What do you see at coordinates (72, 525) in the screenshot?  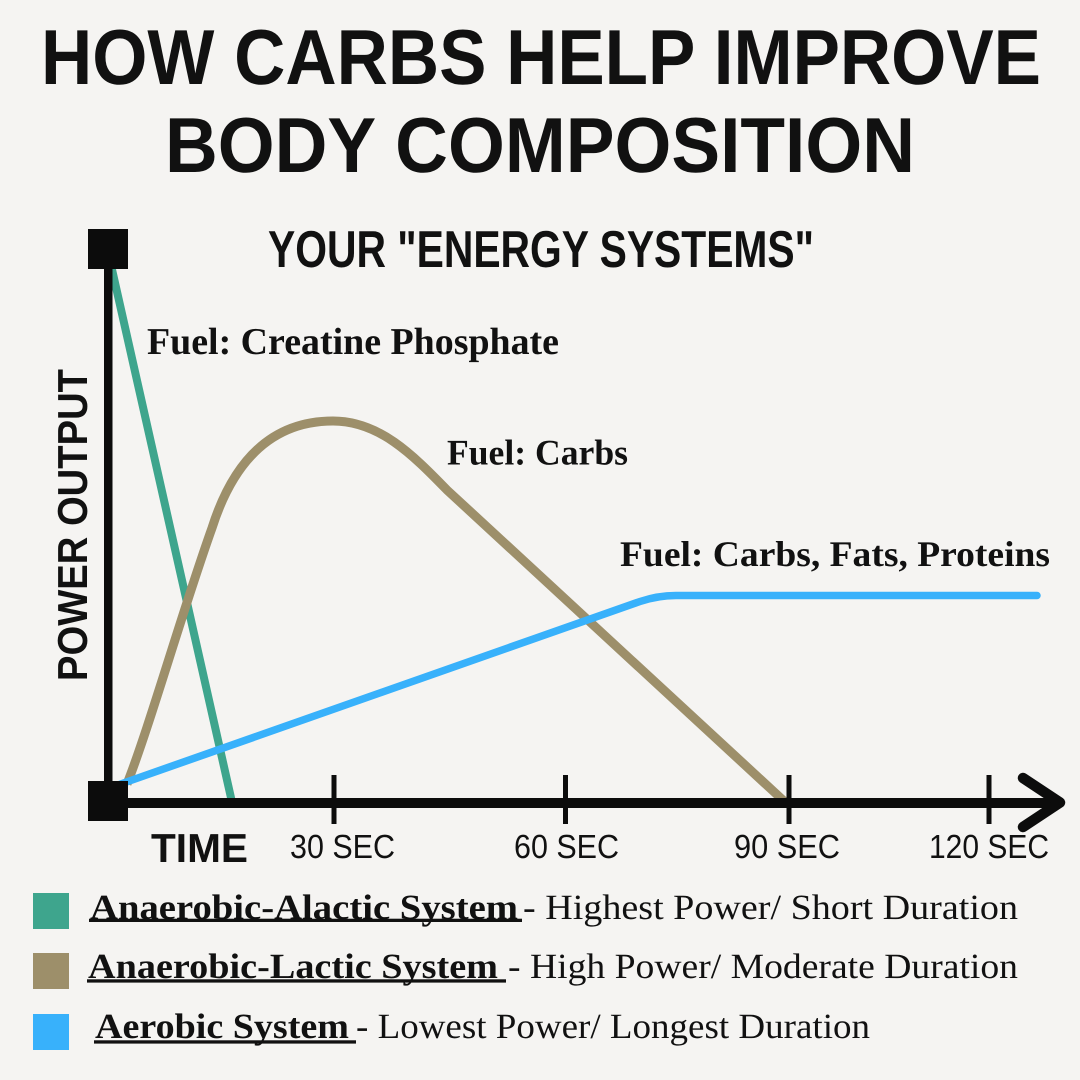 I see `svg-text: POWER OUTPUT` at bounding box center [72, 525].